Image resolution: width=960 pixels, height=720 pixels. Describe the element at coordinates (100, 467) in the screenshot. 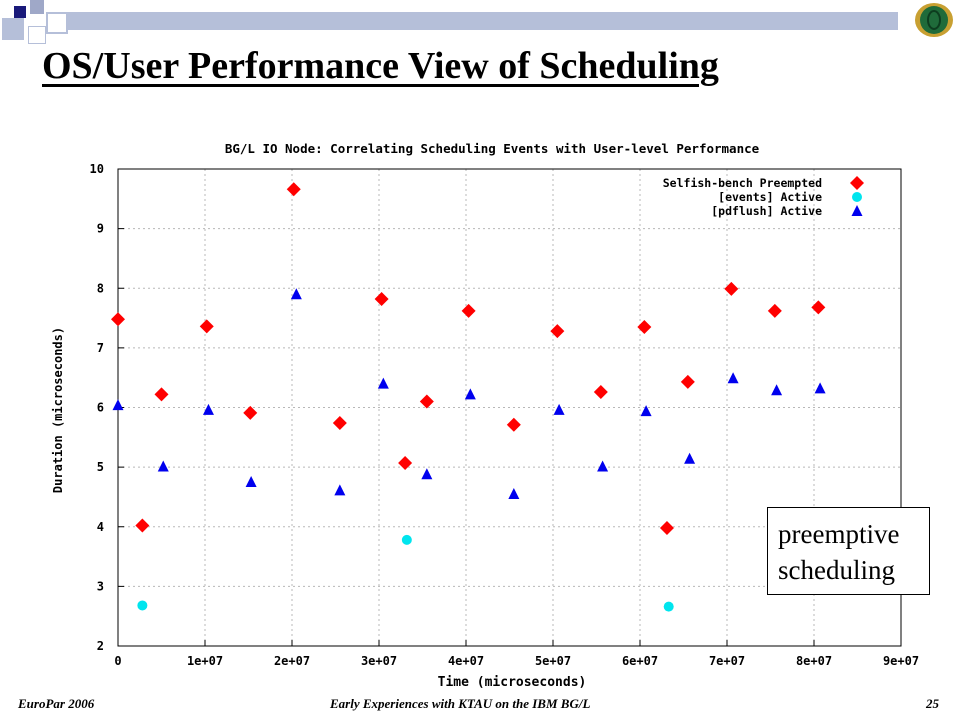

I see `y-tick-label: 5` at that location.